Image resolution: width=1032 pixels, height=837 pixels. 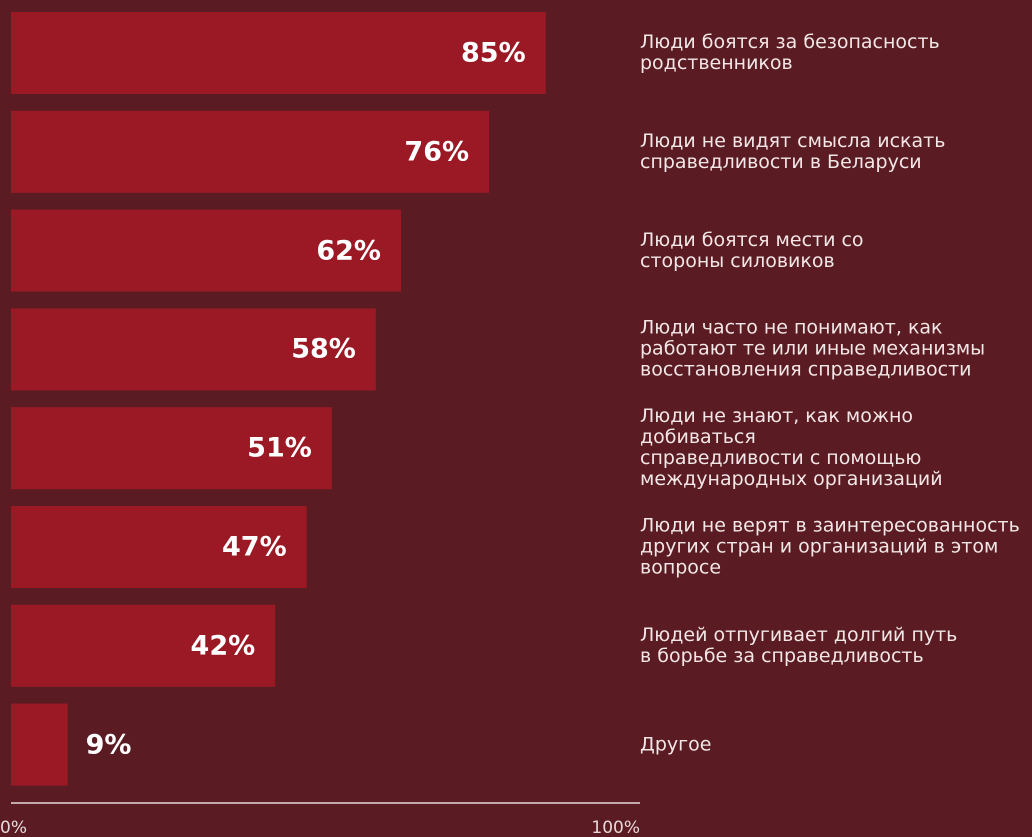 What do you see at coordinates (493, 53) in the screenshot?
I see `value-label: 85%` at bounding box center [493, 53].